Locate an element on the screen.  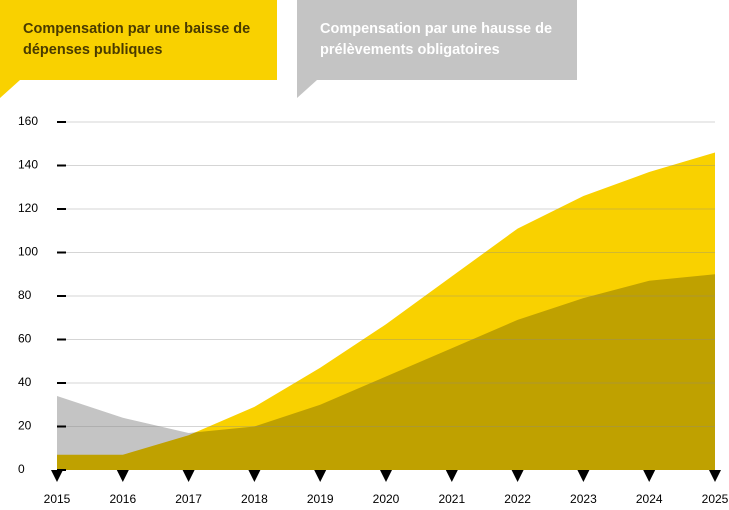
legend-line: dépenses publiques is located at coordinates (92, 50).